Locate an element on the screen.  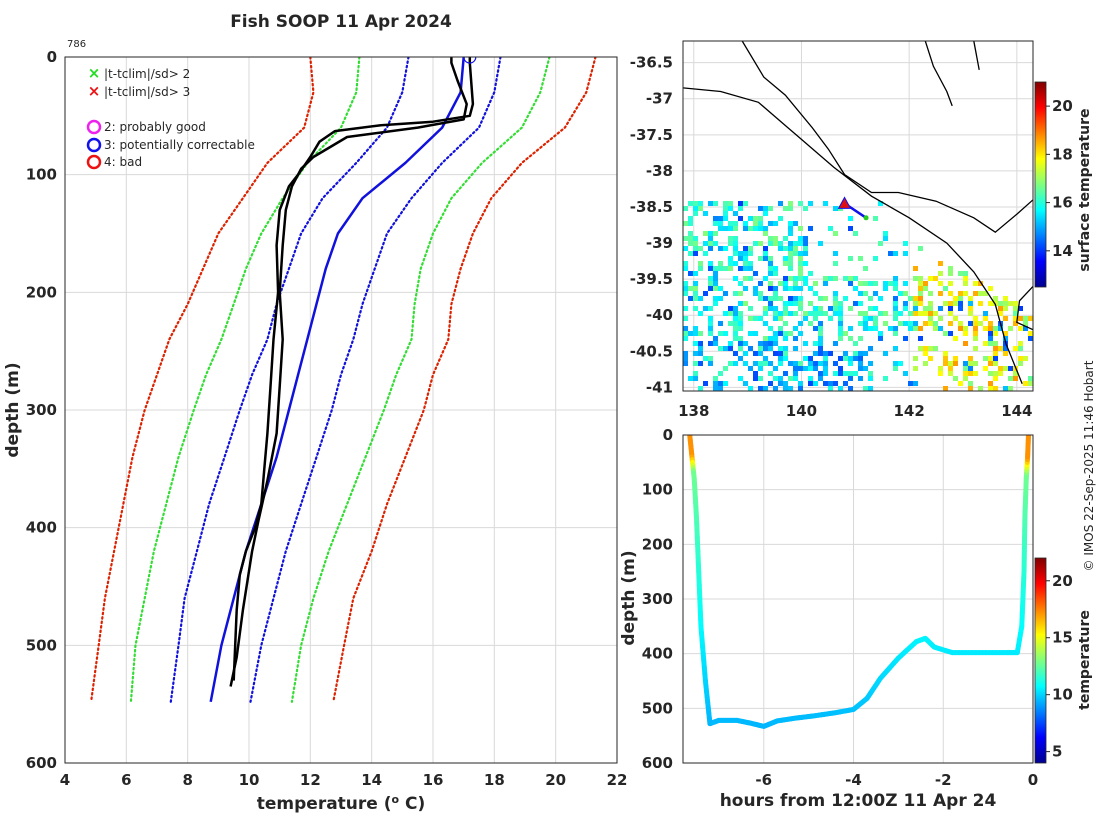
x-tick-label: 140 is located at coordinates (801, 411).